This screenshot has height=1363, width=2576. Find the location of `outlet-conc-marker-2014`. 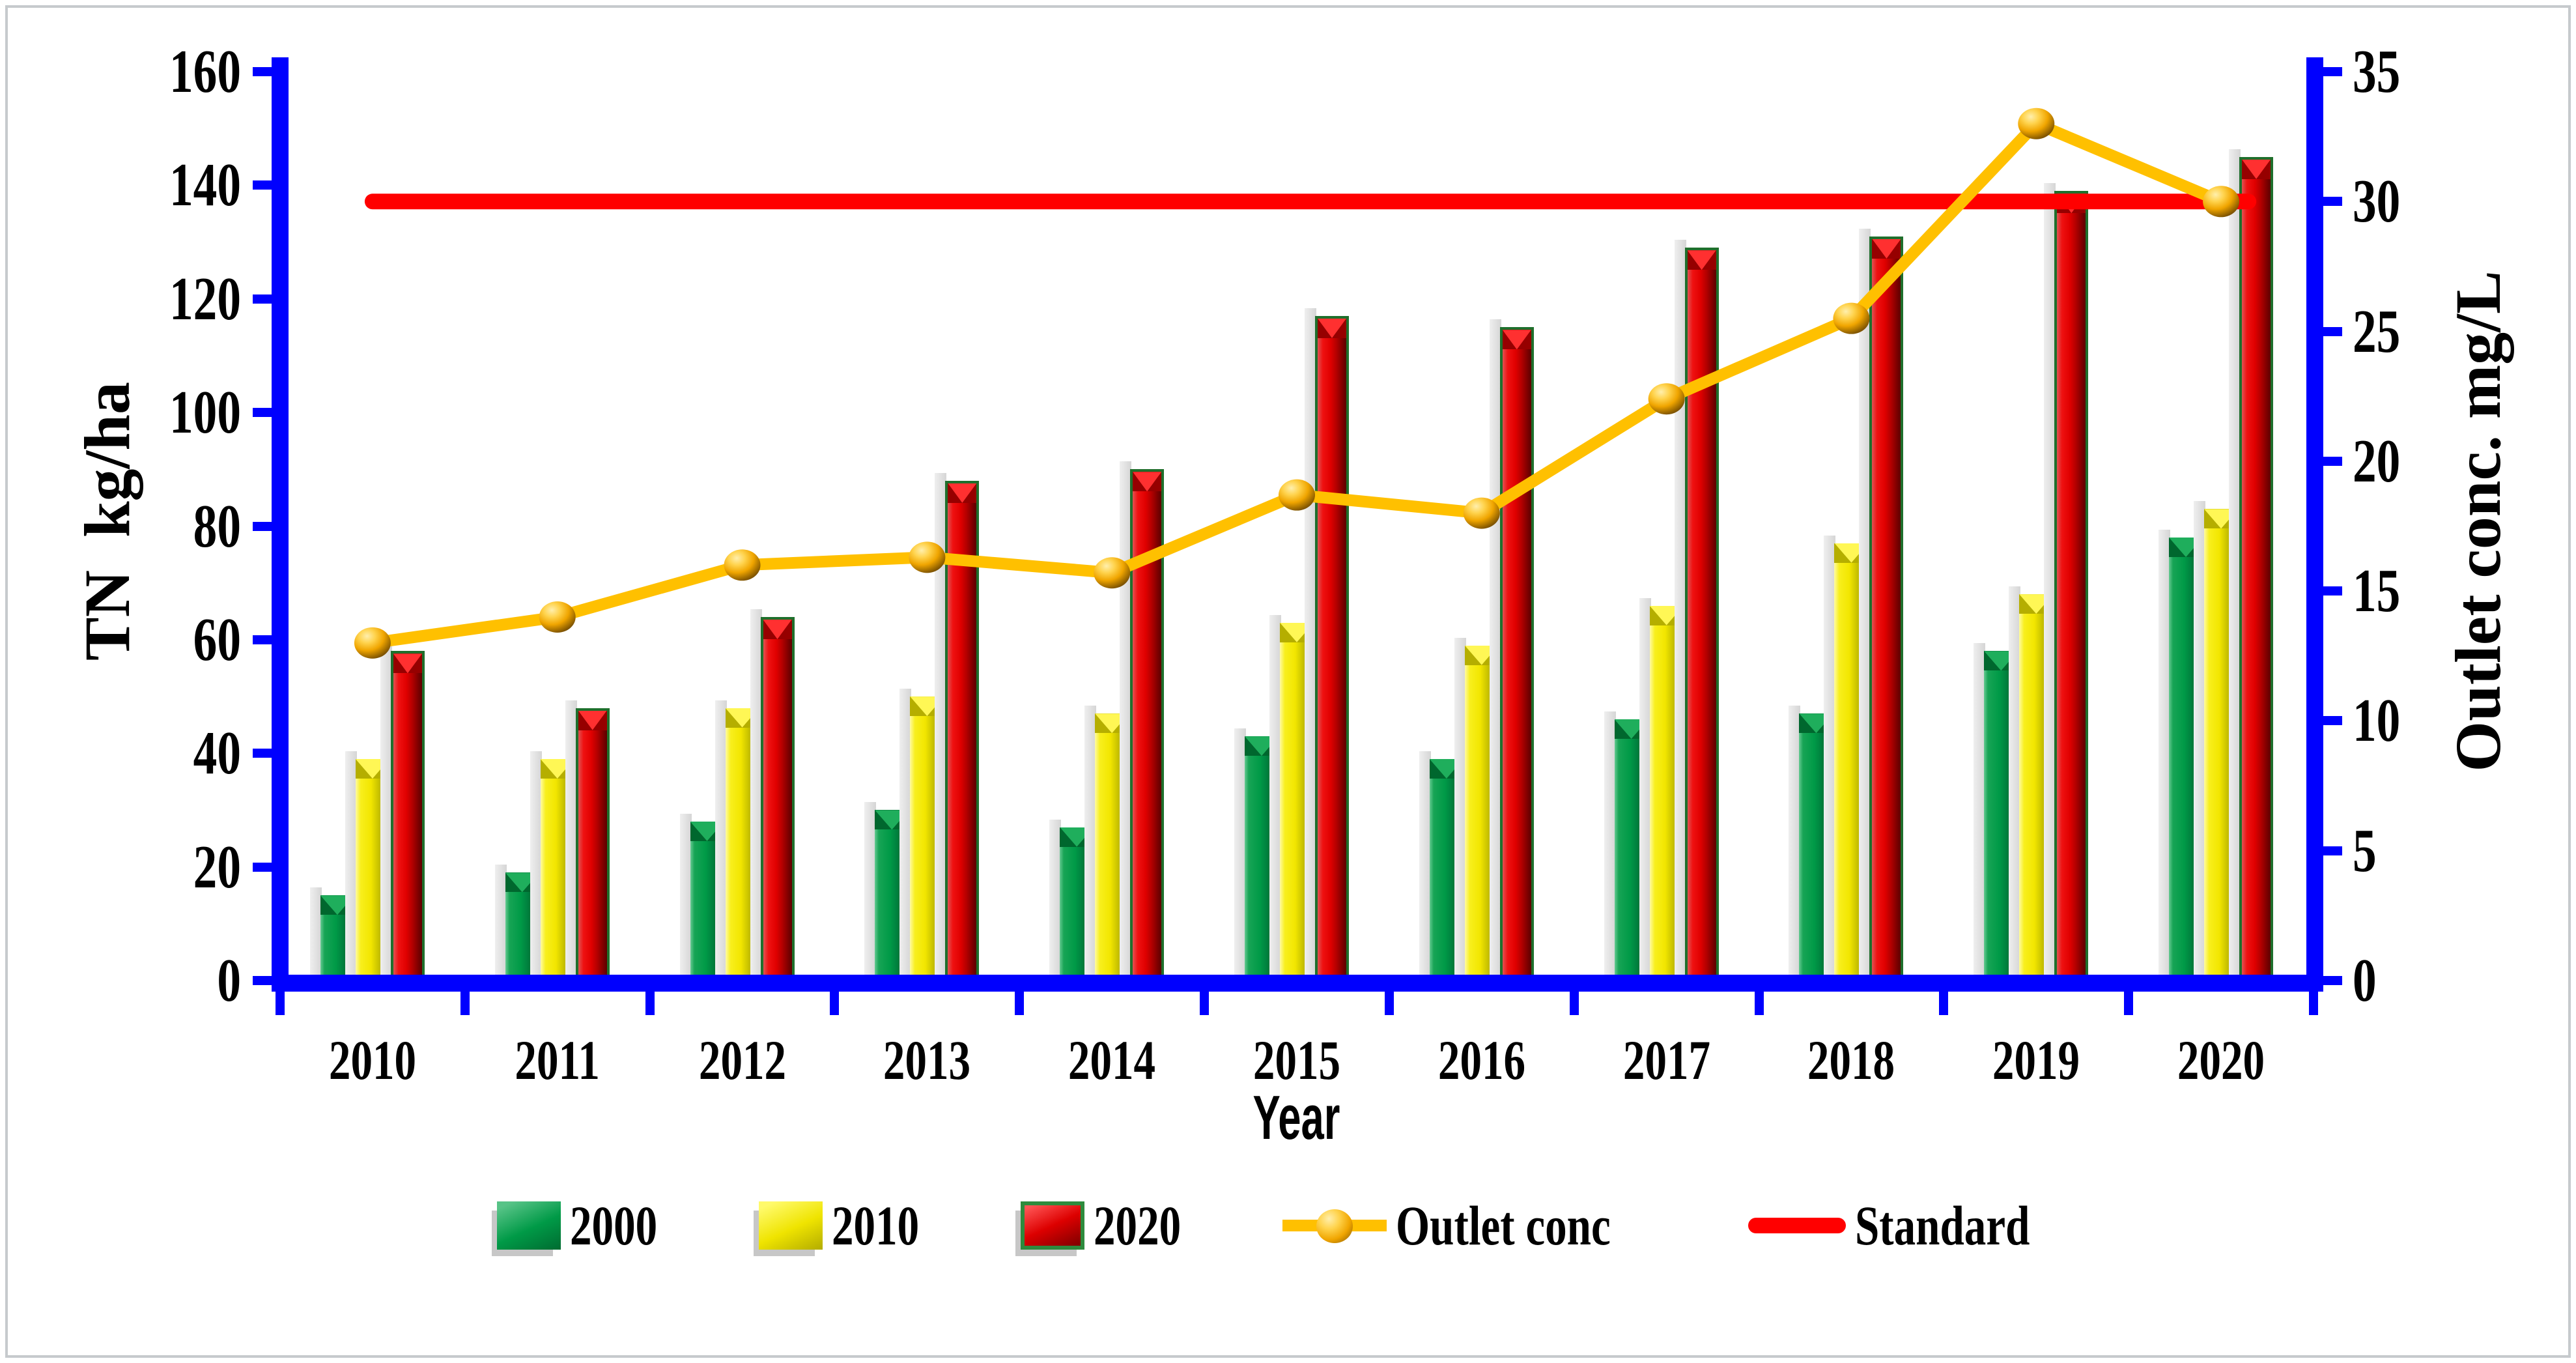

outlet-conc-marker-2014 is located at coordinates (1112, 573).